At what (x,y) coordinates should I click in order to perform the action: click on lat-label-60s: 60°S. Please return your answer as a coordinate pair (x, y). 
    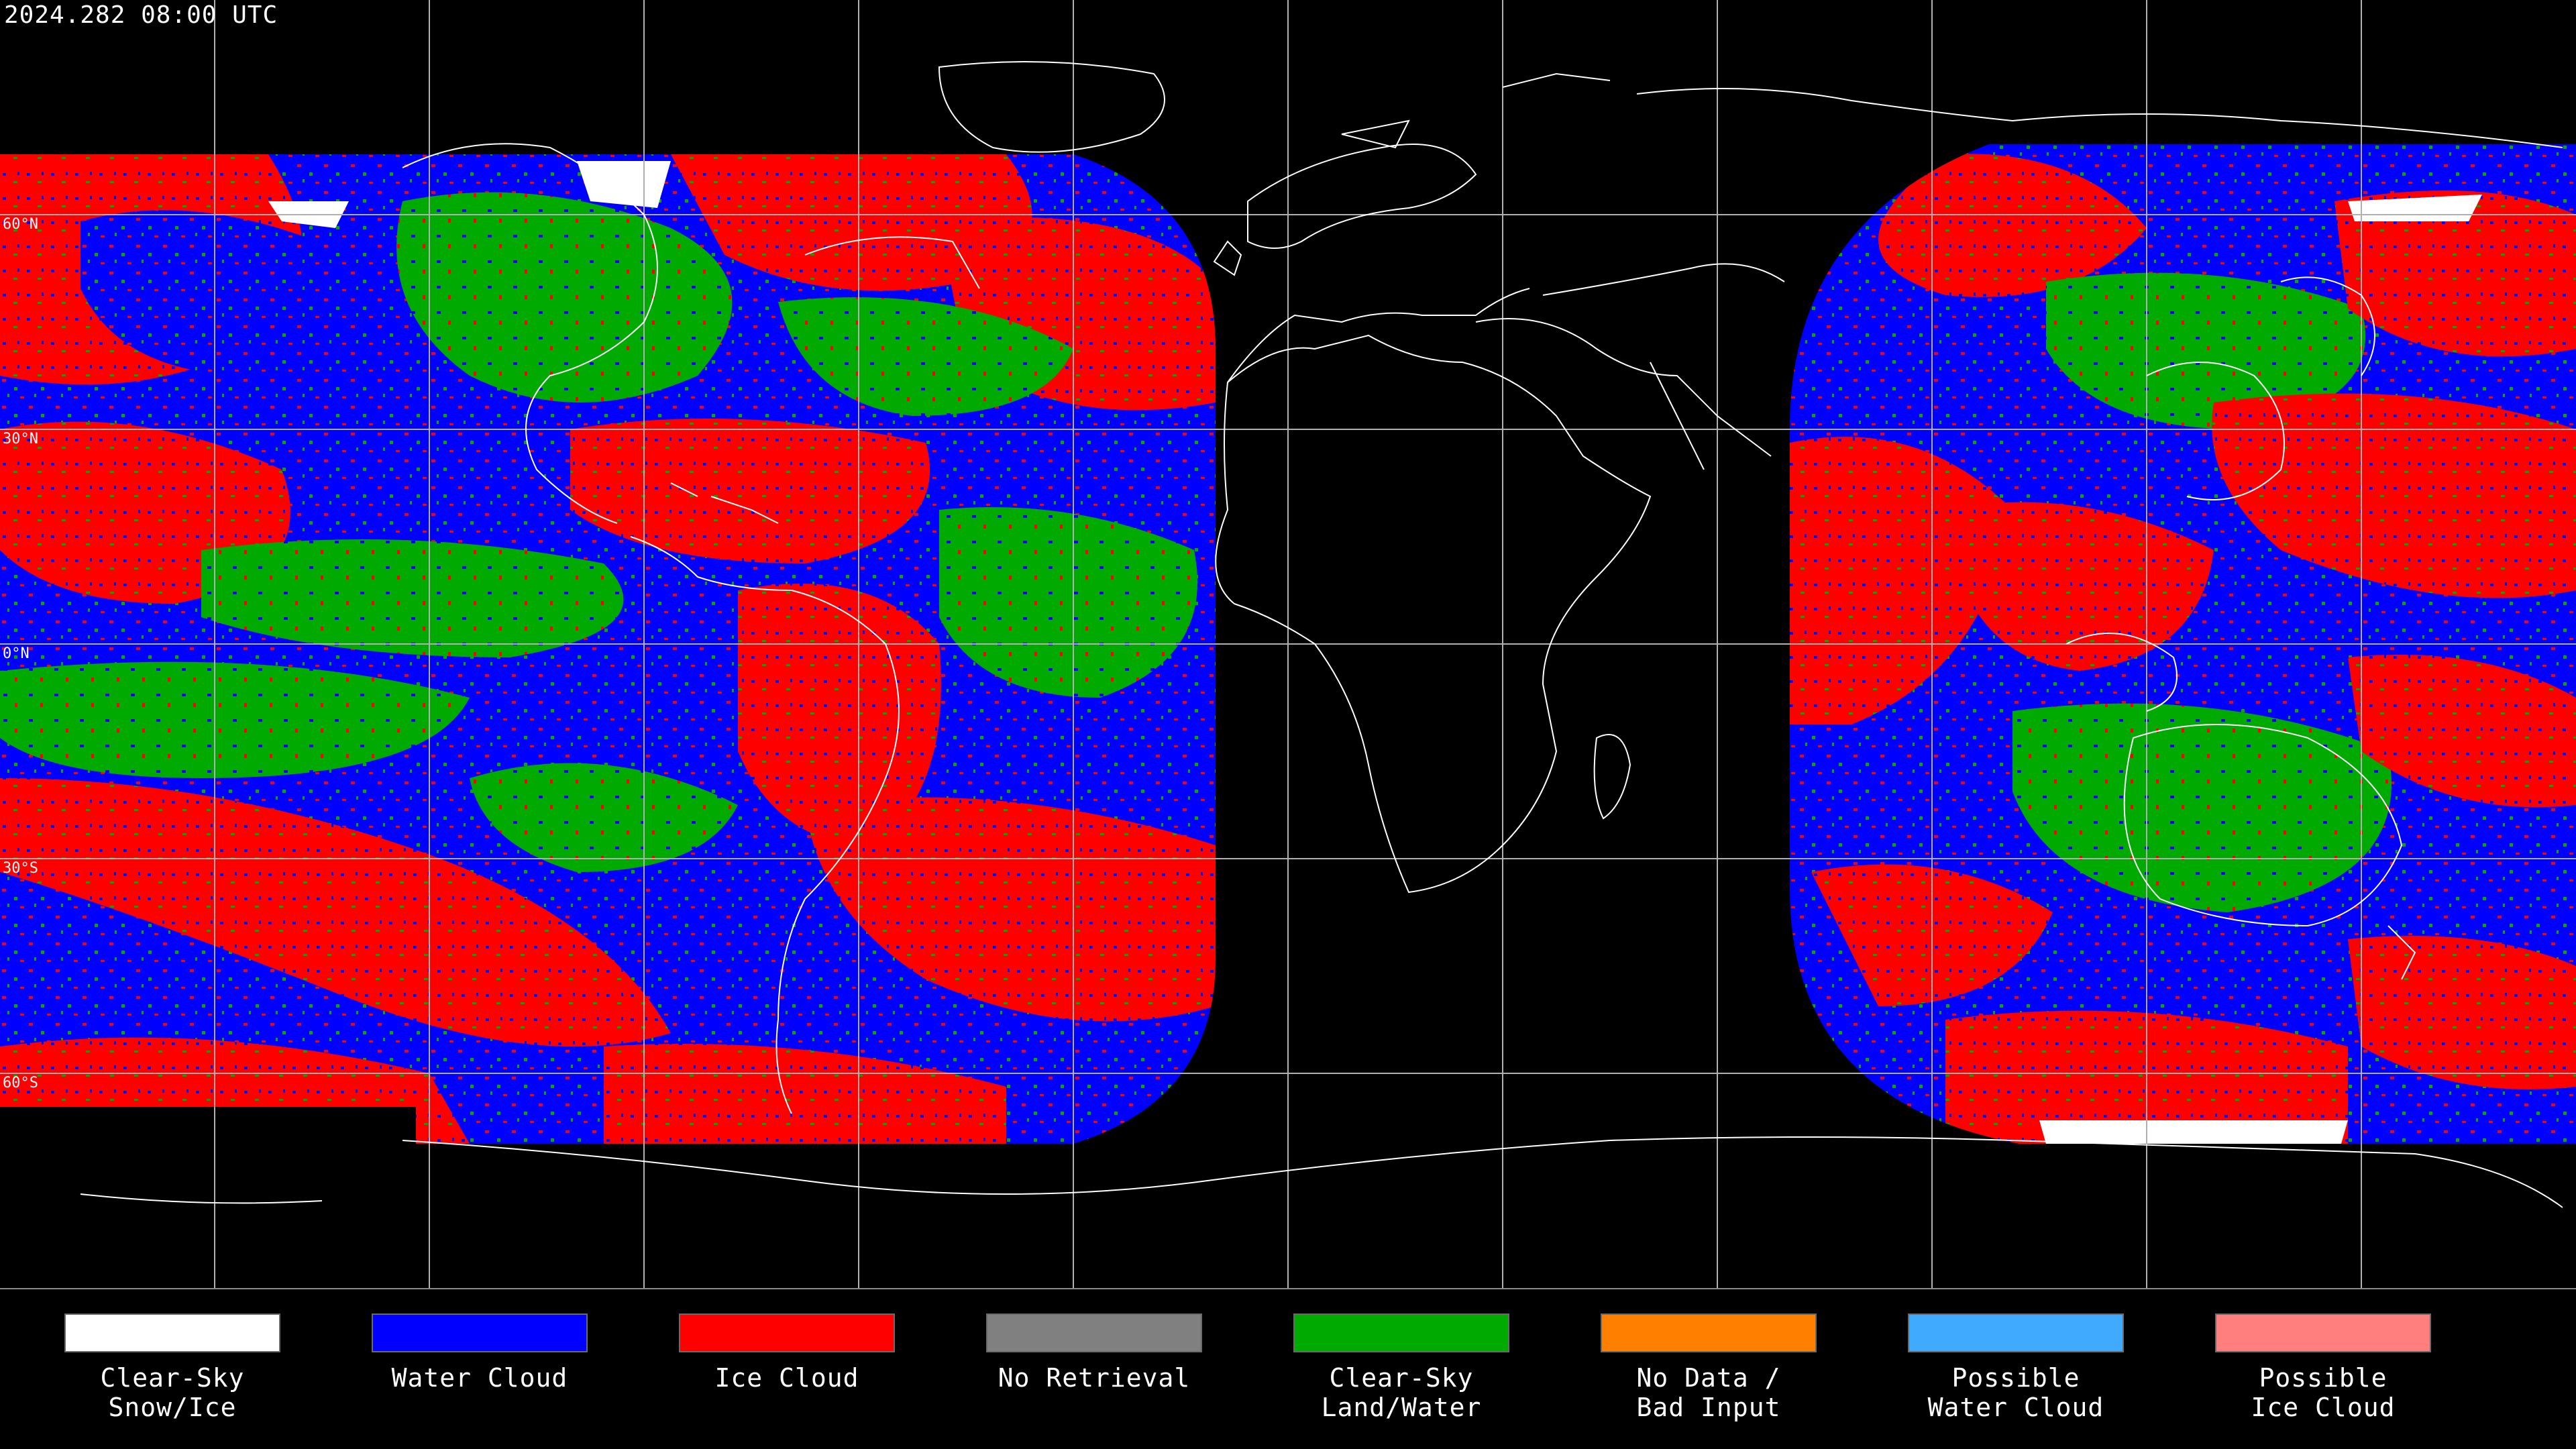
    Looking at the image, I should click on (20, 1083).